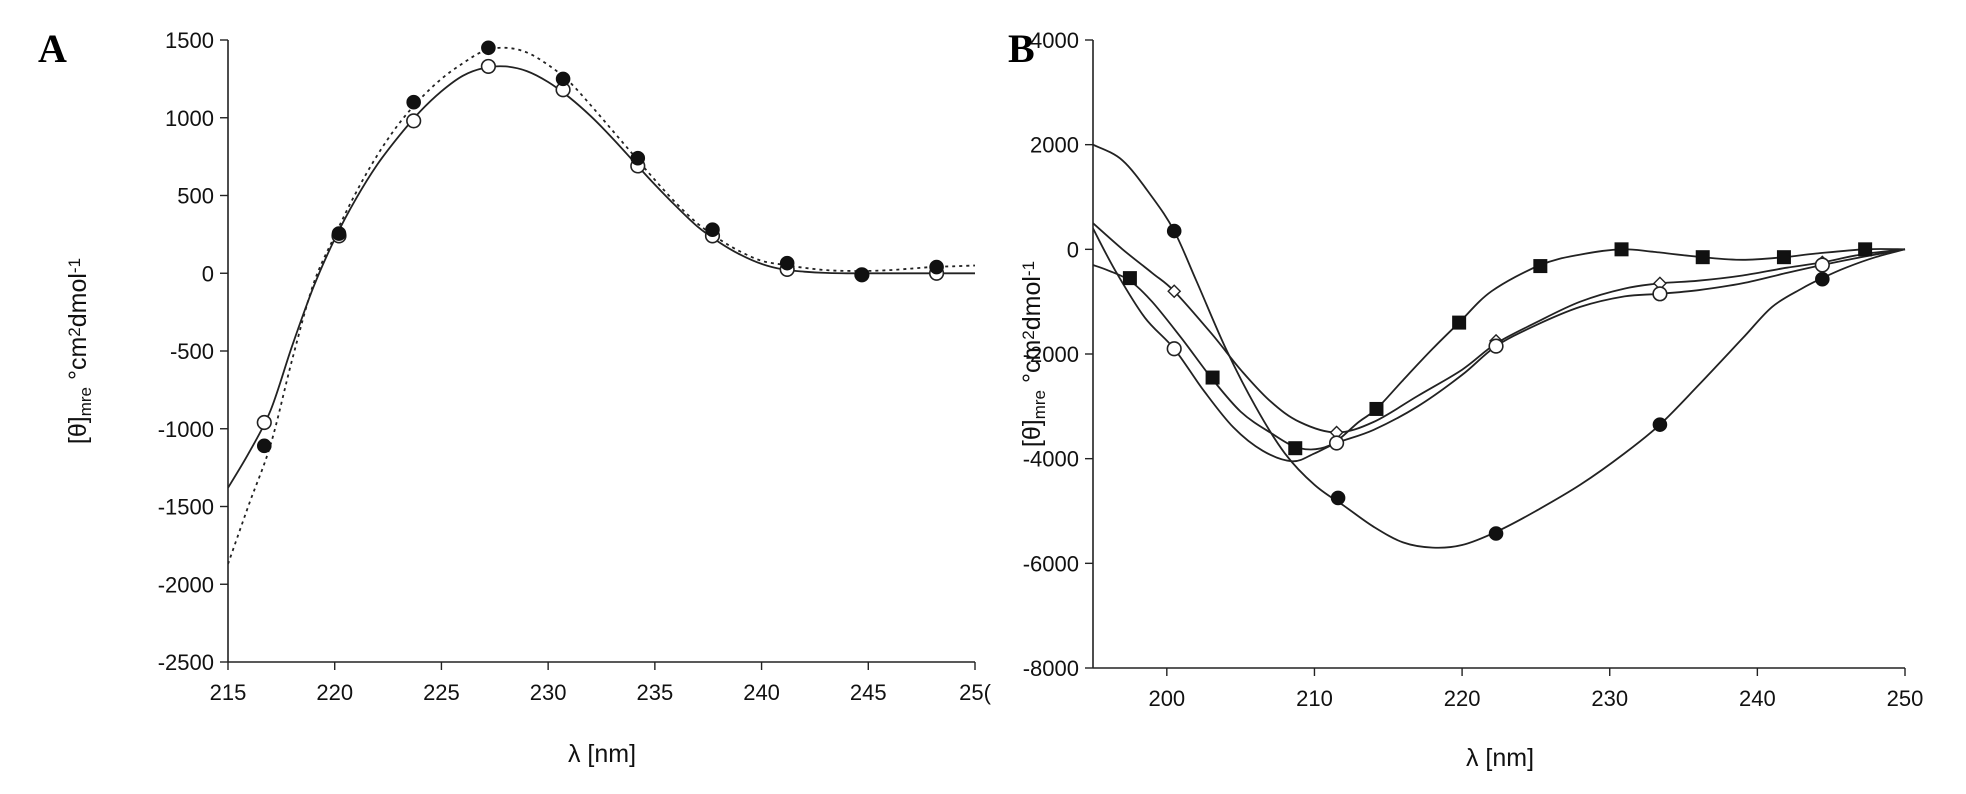 The width and height of the screenshot is (1966, 794). Describe the element at coordinates (1054, 145) in the screenshot. I see `y-tick-label: 2000` at that location.